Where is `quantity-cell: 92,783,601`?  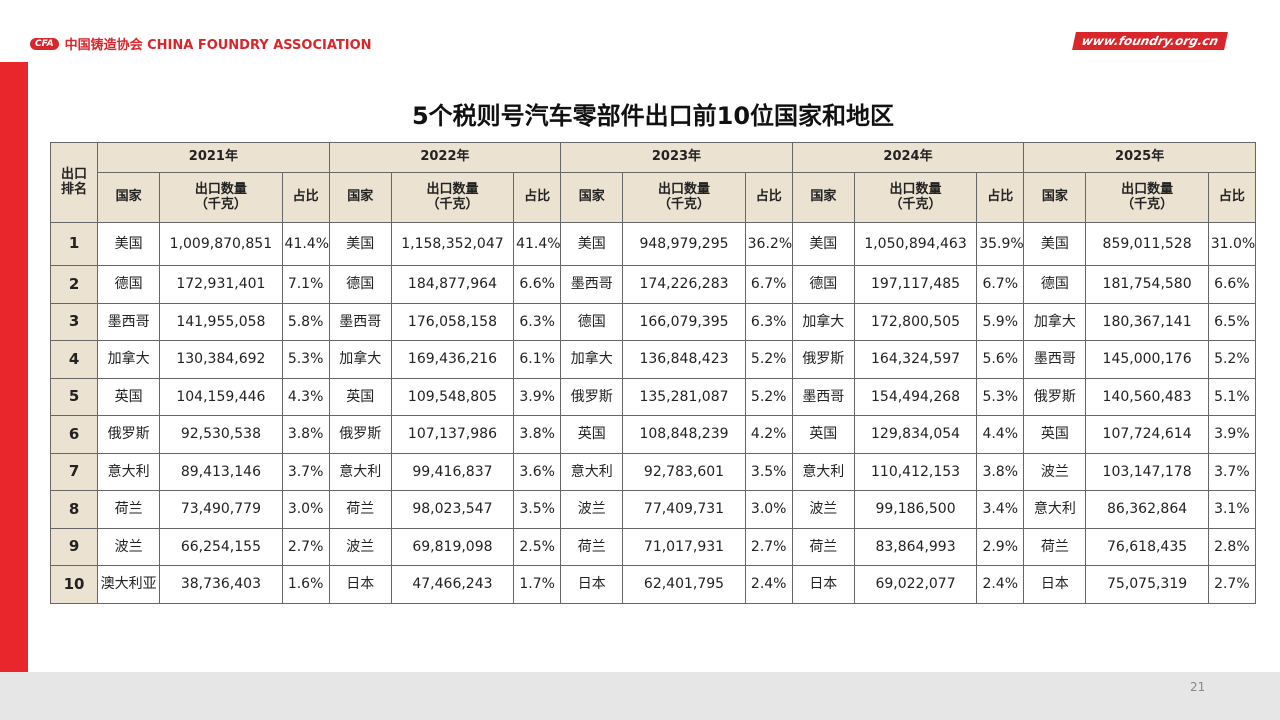
quantity-cell: 92,783,601 is located at coordinates (684, 471).